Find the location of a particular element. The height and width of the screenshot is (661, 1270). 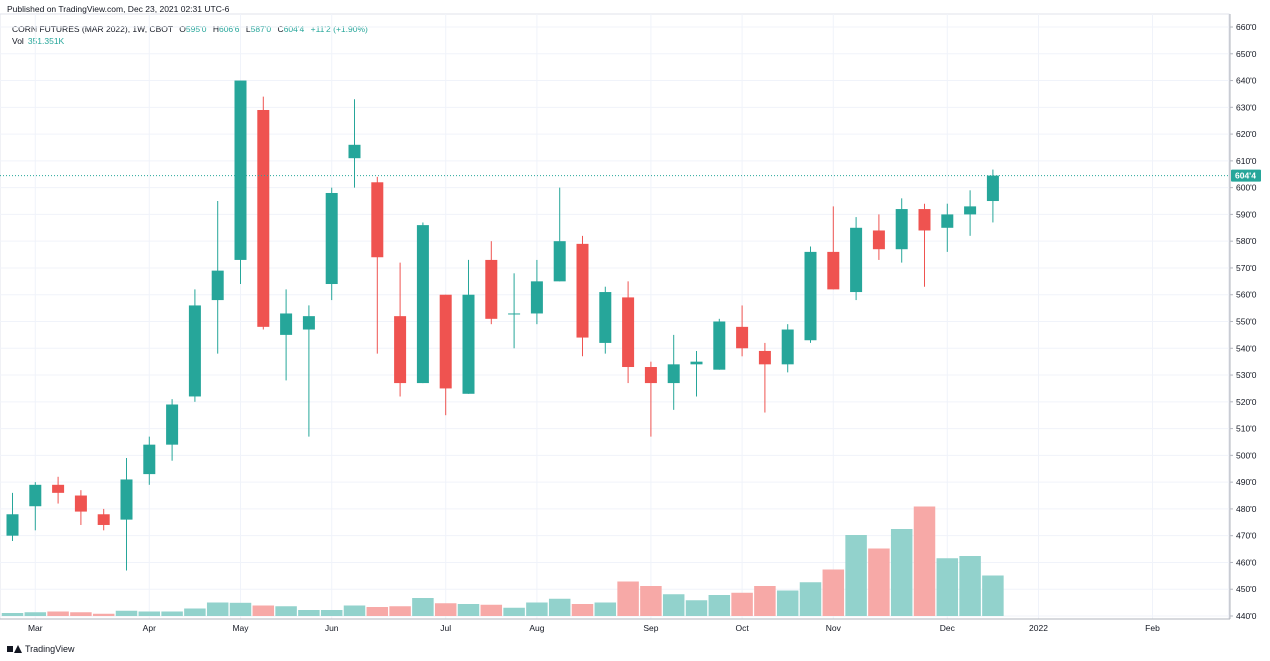

x-tick-label: Aug is located at coordinates (536, 628).